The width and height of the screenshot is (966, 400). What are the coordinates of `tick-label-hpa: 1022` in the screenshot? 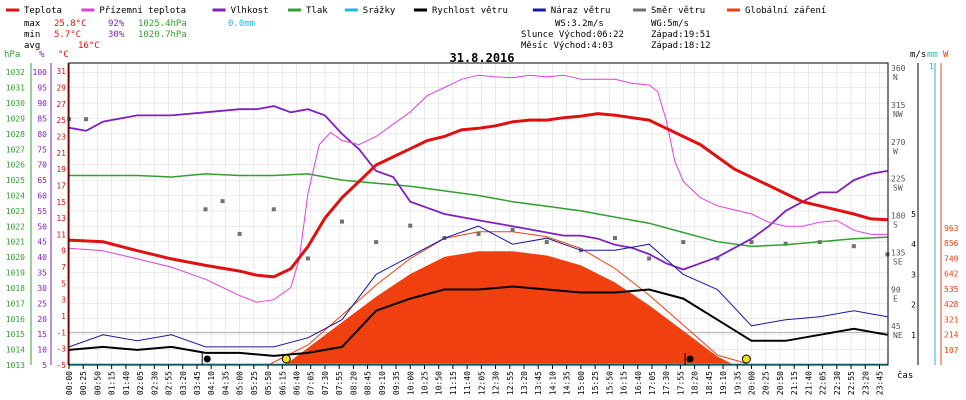 It's located at (15, 226).